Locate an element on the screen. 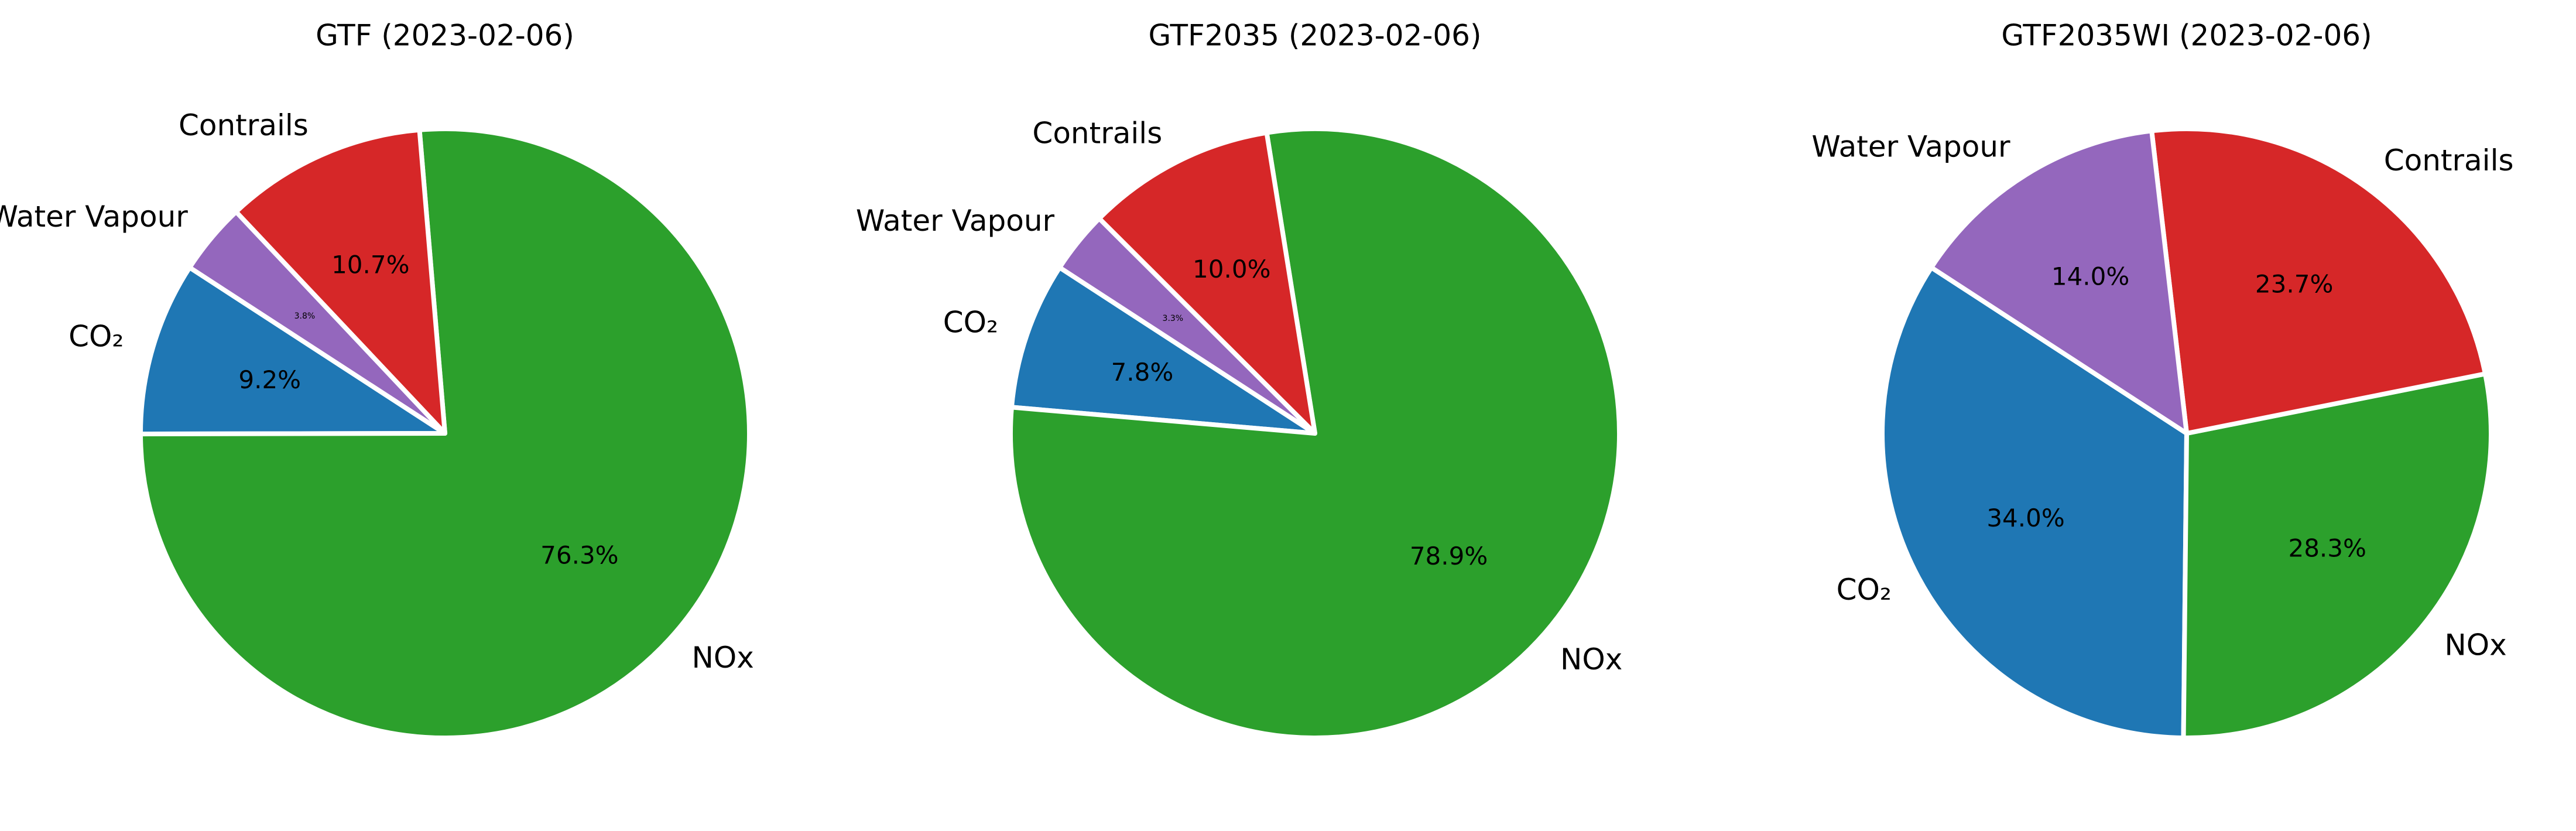 This screenshot has height=831, width=2576. value-label-contrails: 10.7% is located at coordinates (370, 265).